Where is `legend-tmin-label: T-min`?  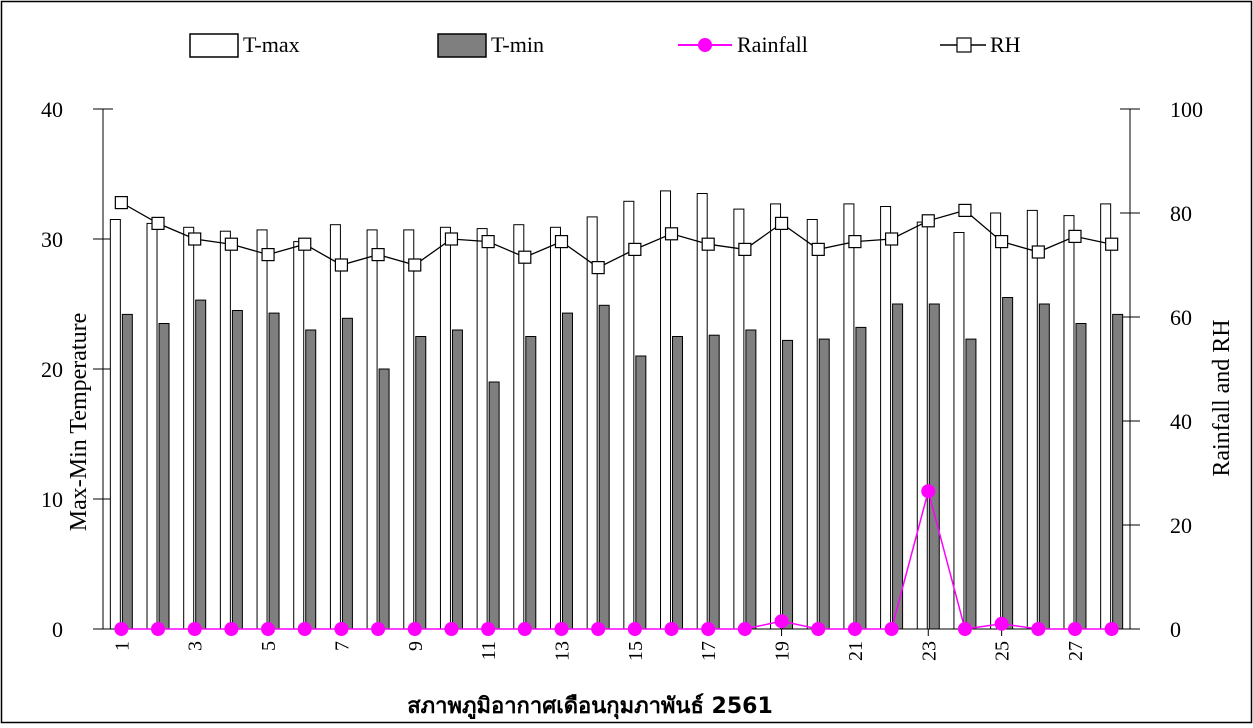 legend-tmin-label: T-min is located at coordinates (517, 44).